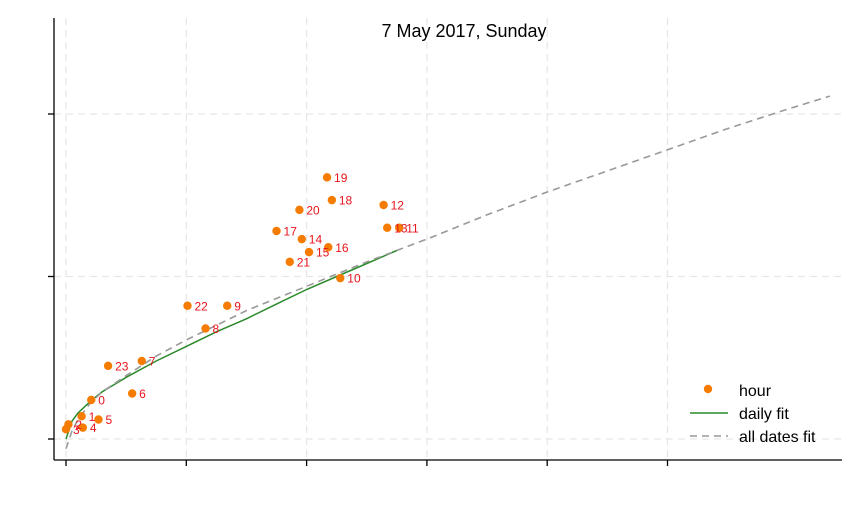  Describe the element at coordinates (764, 414) in the screenshot. I see `legend-label: daily fit` at that location.